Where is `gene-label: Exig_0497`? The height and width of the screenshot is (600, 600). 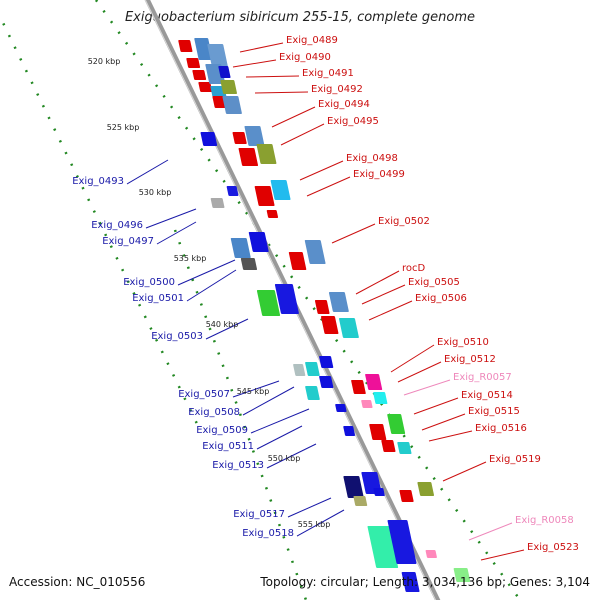 gene-label: Exig_0497 is located at coordinates (128, 241).